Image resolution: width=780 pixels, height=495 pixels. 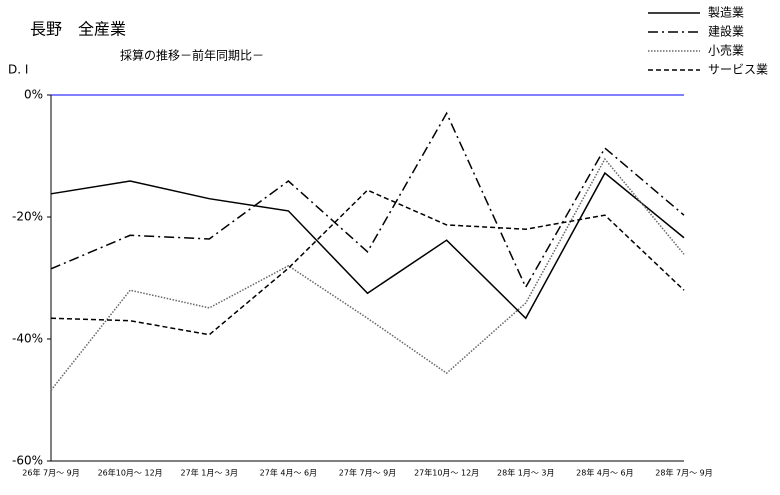 What do you see at coordinates (50, 473) in the screenshot?
I see `x-tick-label: 26年 7月～ 9月` at bounding box center [50, 473].